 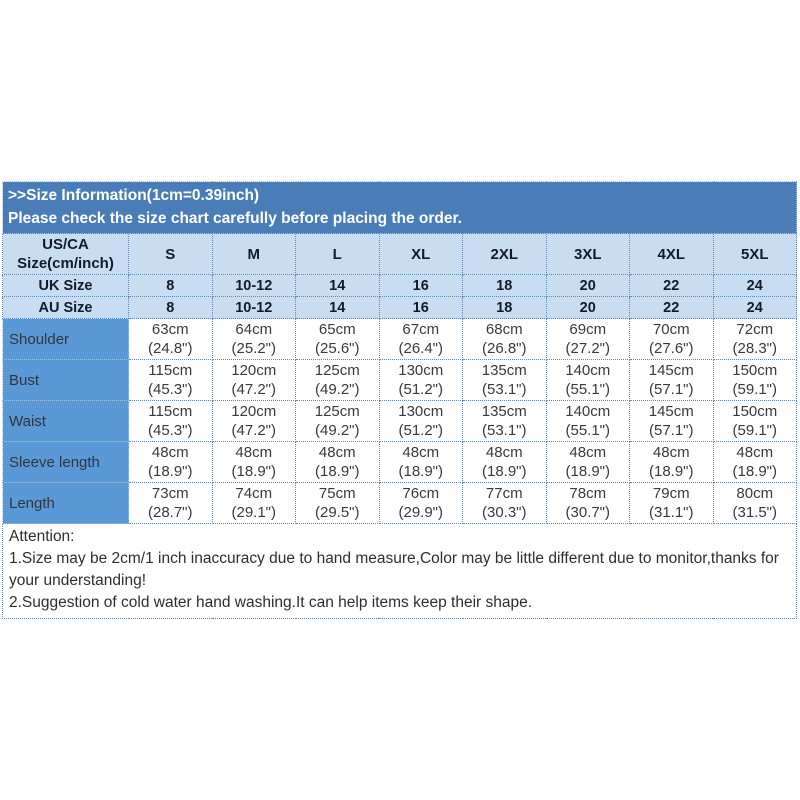 I want to click on value-inch: (47.2"), so click(x=253, y=430).